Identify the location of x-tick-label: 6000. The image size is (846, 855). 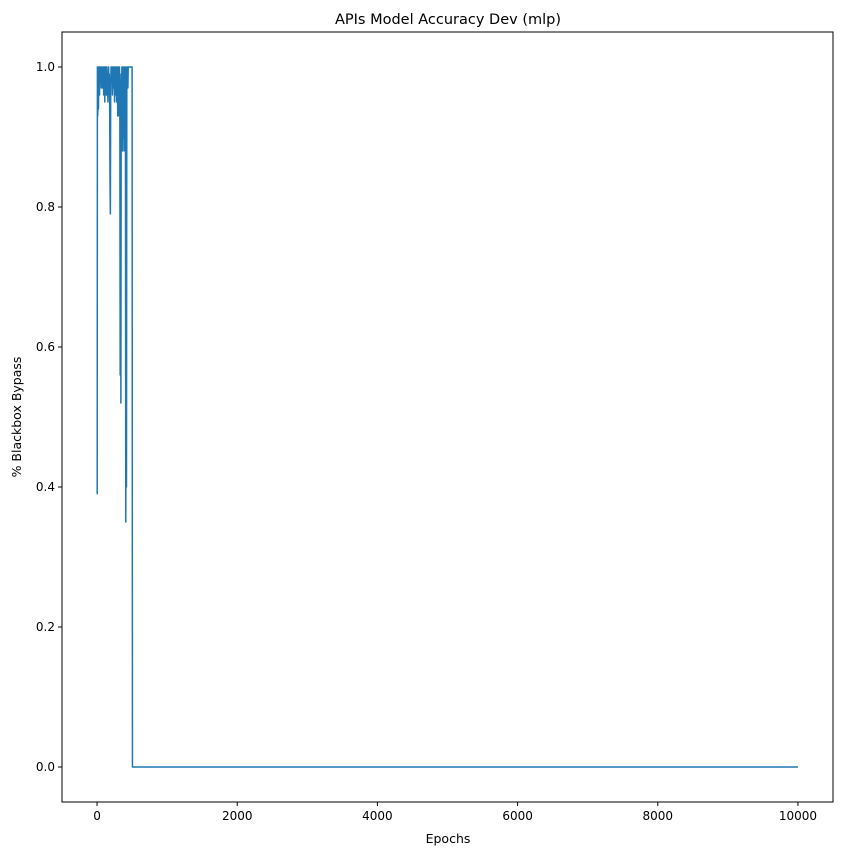
(517, 816).